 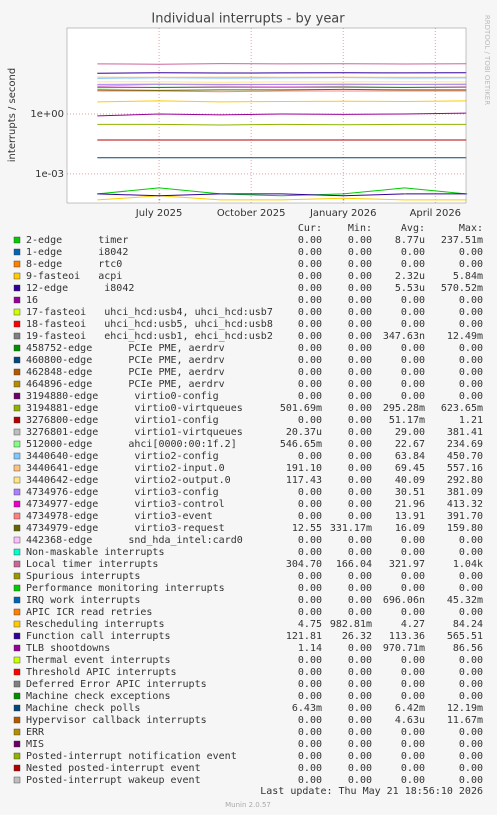 What do you see at coordinates (357, 636) in the screenshot?
I see `legend-stat: 26.32` at bounding box center [357, 636].